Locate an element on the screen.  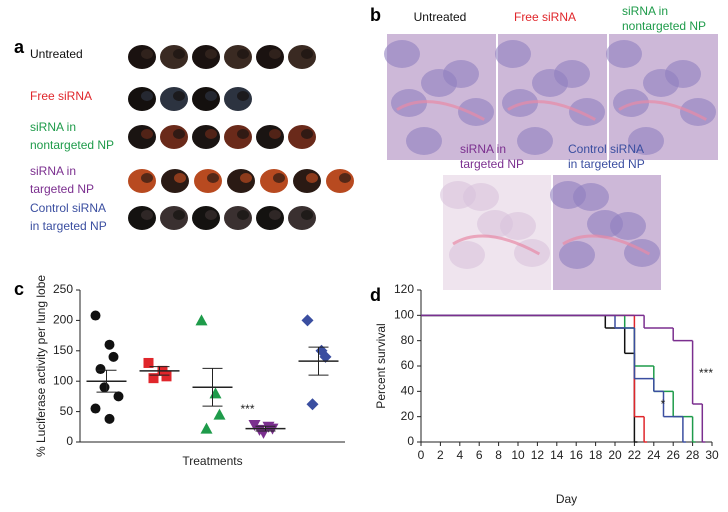
x-tick-label: 12 is located at coordinates (538, 455).